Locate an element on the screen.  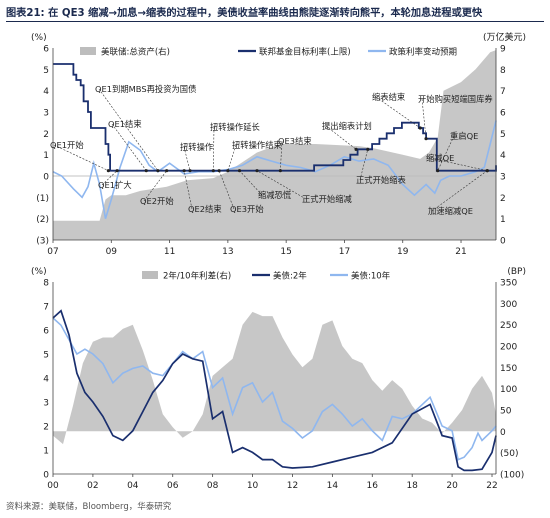
annotation: QE1结束 is located at coordinates (128, 146).